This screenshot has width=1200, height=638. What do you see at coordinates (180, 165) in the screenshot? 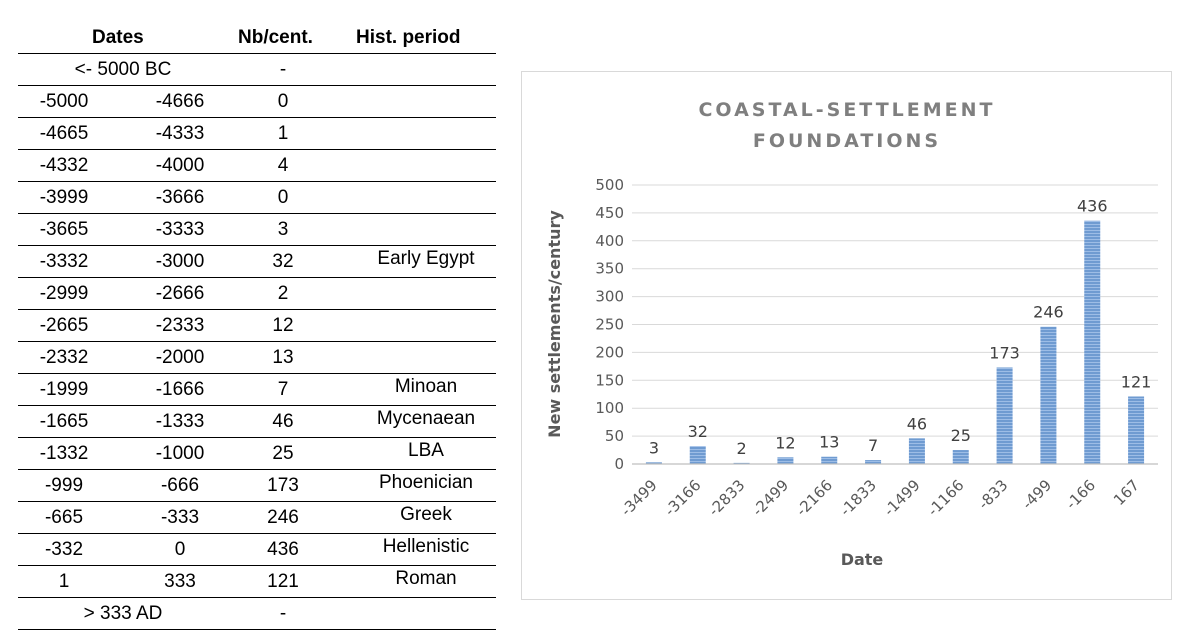
I see `cell-end: -4000` at bounding box center [180, 165].